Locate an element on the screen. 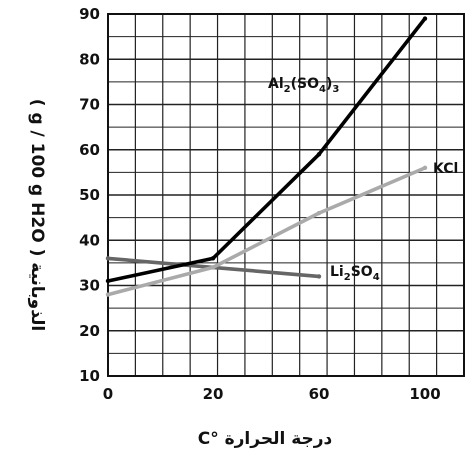  y-tick-label: 60 is located at coordinates (89, 150).